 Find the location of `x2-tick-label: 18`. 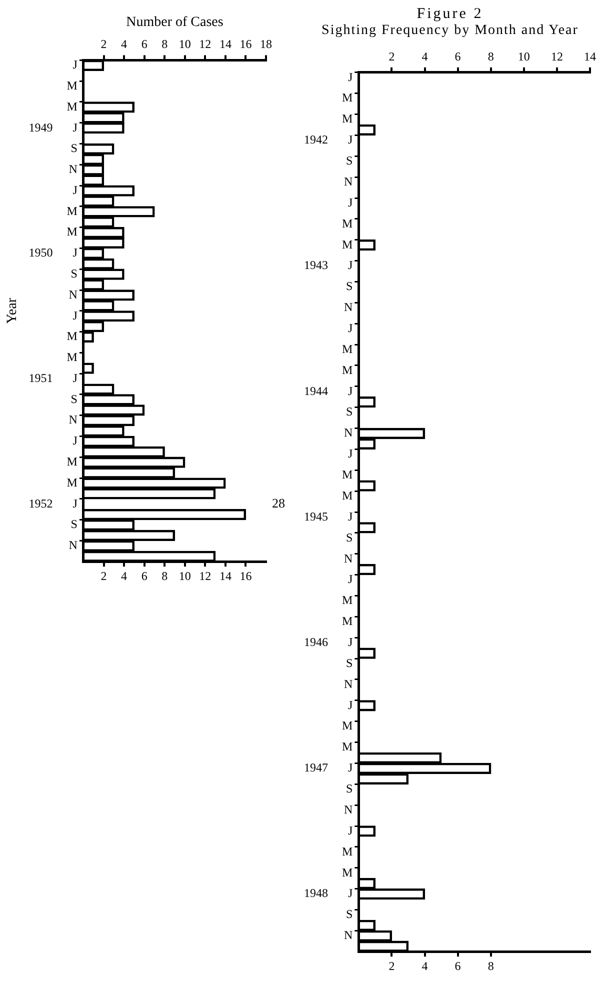

x2-tick-label: 18 is located at coordinates (266, 44).